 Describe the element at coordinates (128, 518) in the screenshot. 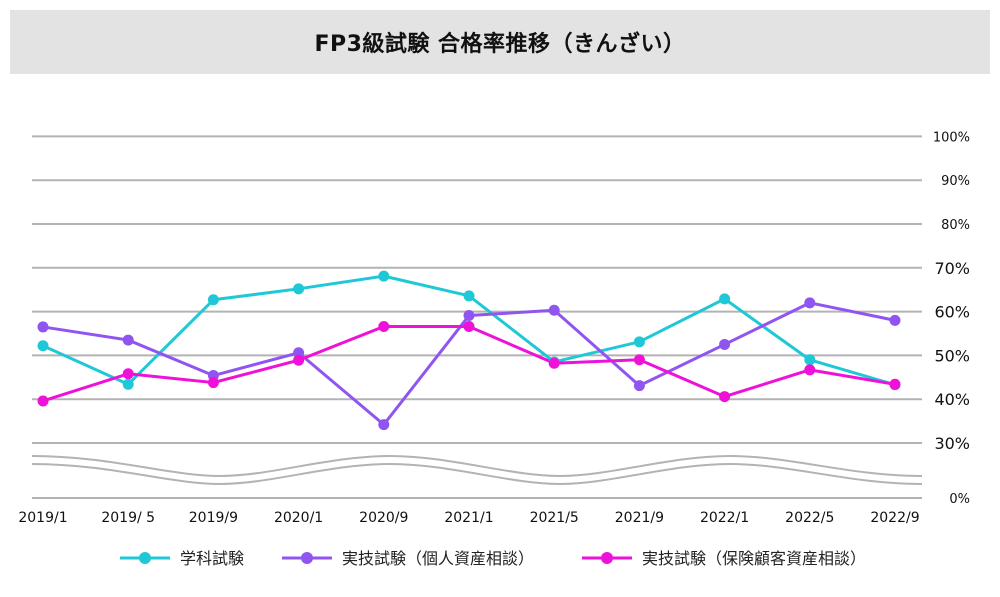

I see `x-tick-label: 2019/ 5` at that location.